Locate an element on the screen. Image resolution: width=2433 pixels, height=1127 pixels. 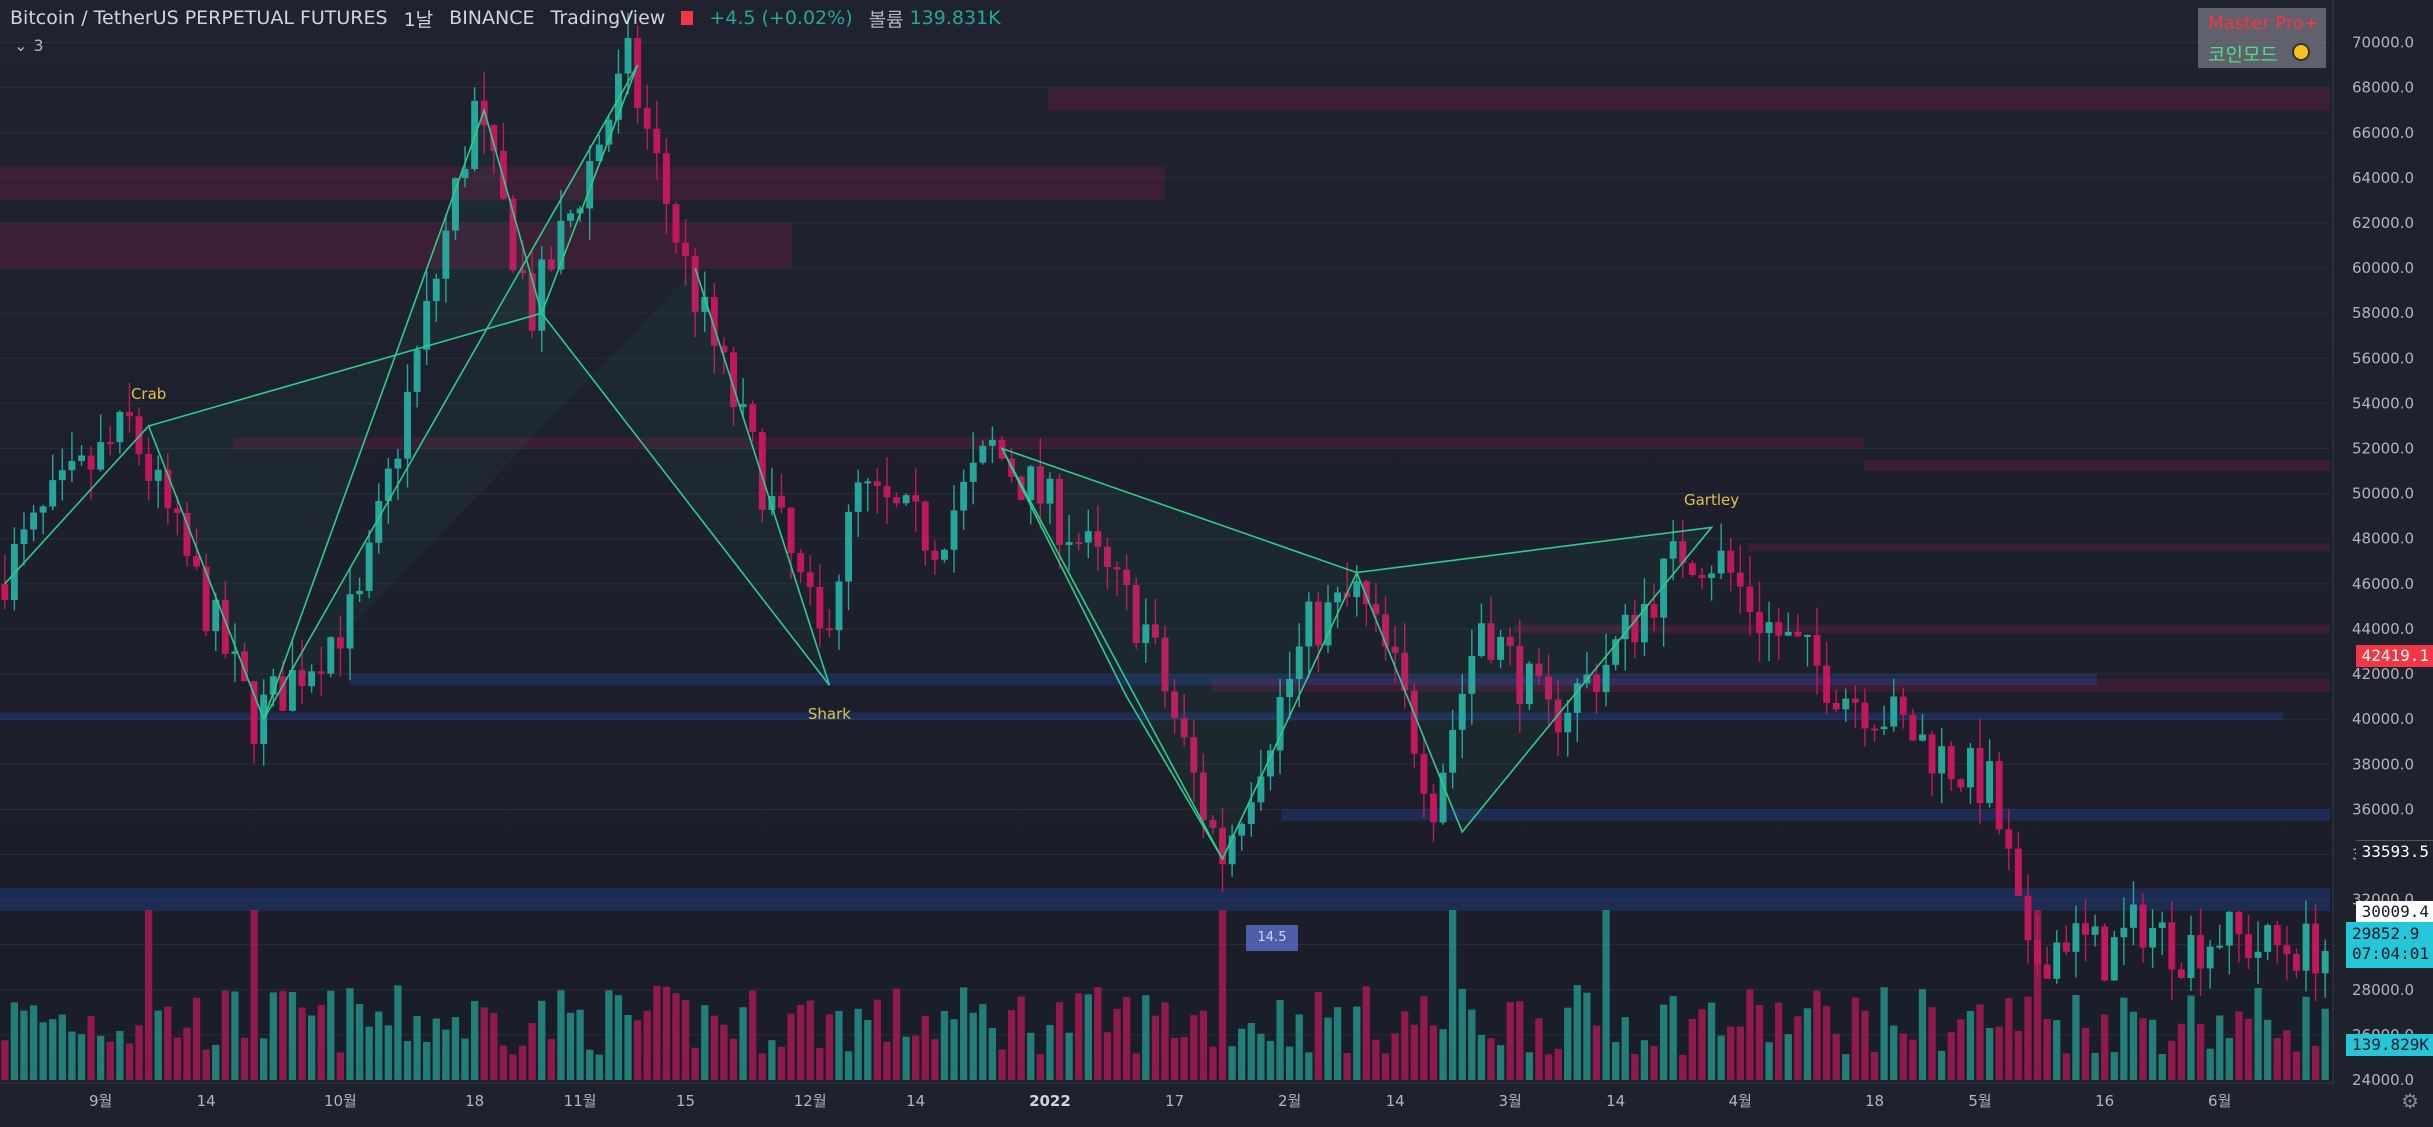
time-tick-label: 14 is located at coordinates (206, 1101).